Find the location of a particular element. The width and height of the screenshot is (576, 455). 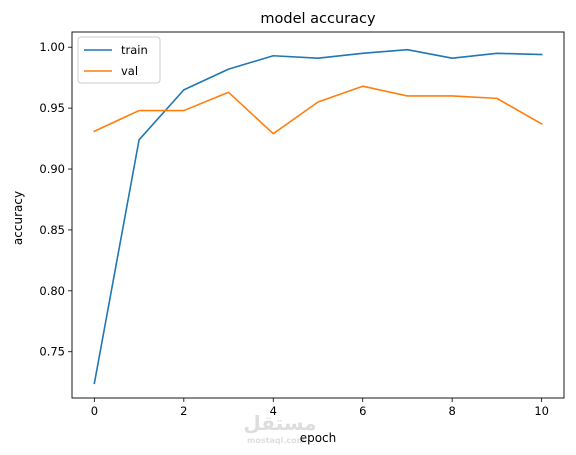

watermark-logo: مستقل mostaql.com is located at coordinates (279, 428).